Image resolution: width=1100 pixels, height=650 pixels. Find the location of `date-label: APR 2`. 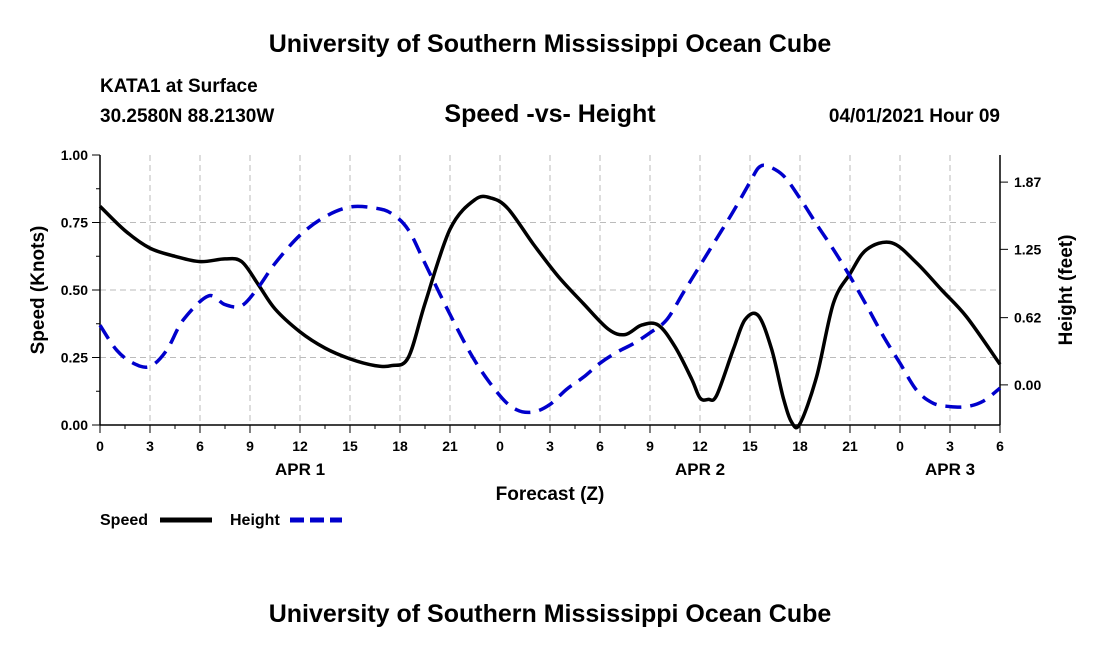

date-label: APR 2 is located at coordinates (700, 469).